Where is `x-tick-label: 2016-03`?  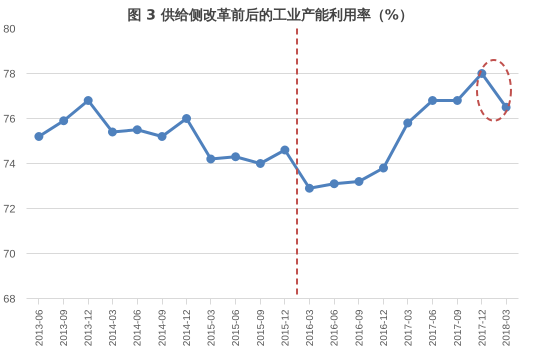
x-tick-label: 2016-03 is located at coordinates (310, 327).